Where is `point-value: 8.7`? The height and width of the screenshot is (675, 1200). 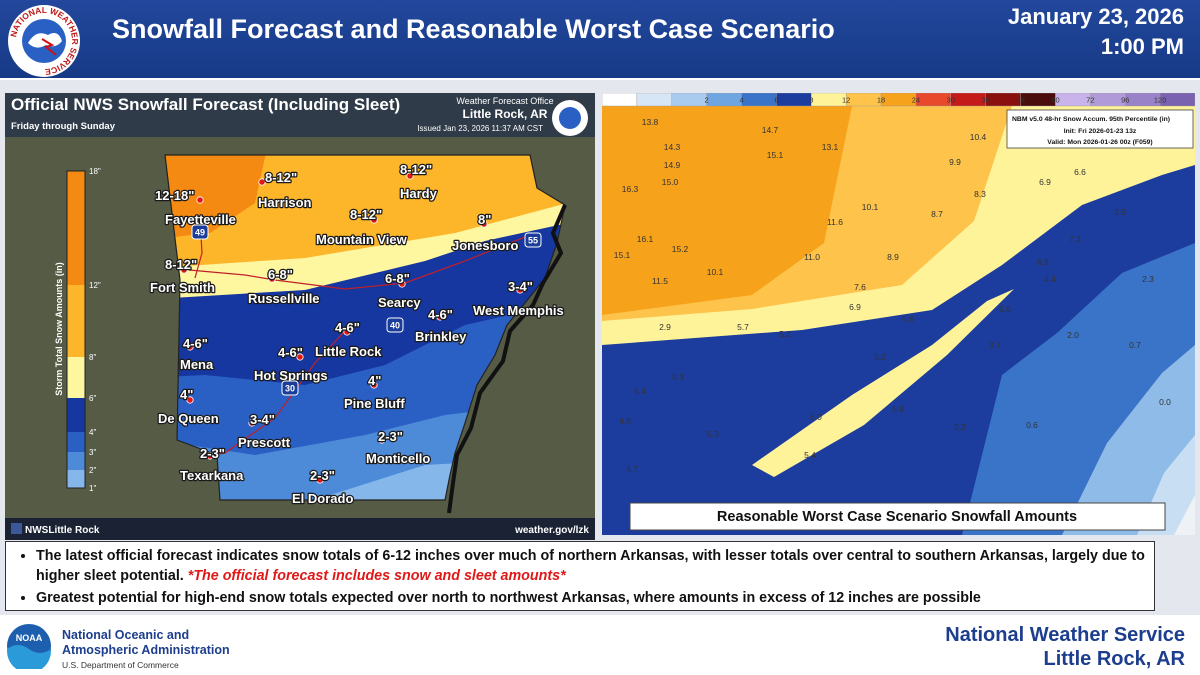
point-value: 8.7 is located at coordinates (937, 214).